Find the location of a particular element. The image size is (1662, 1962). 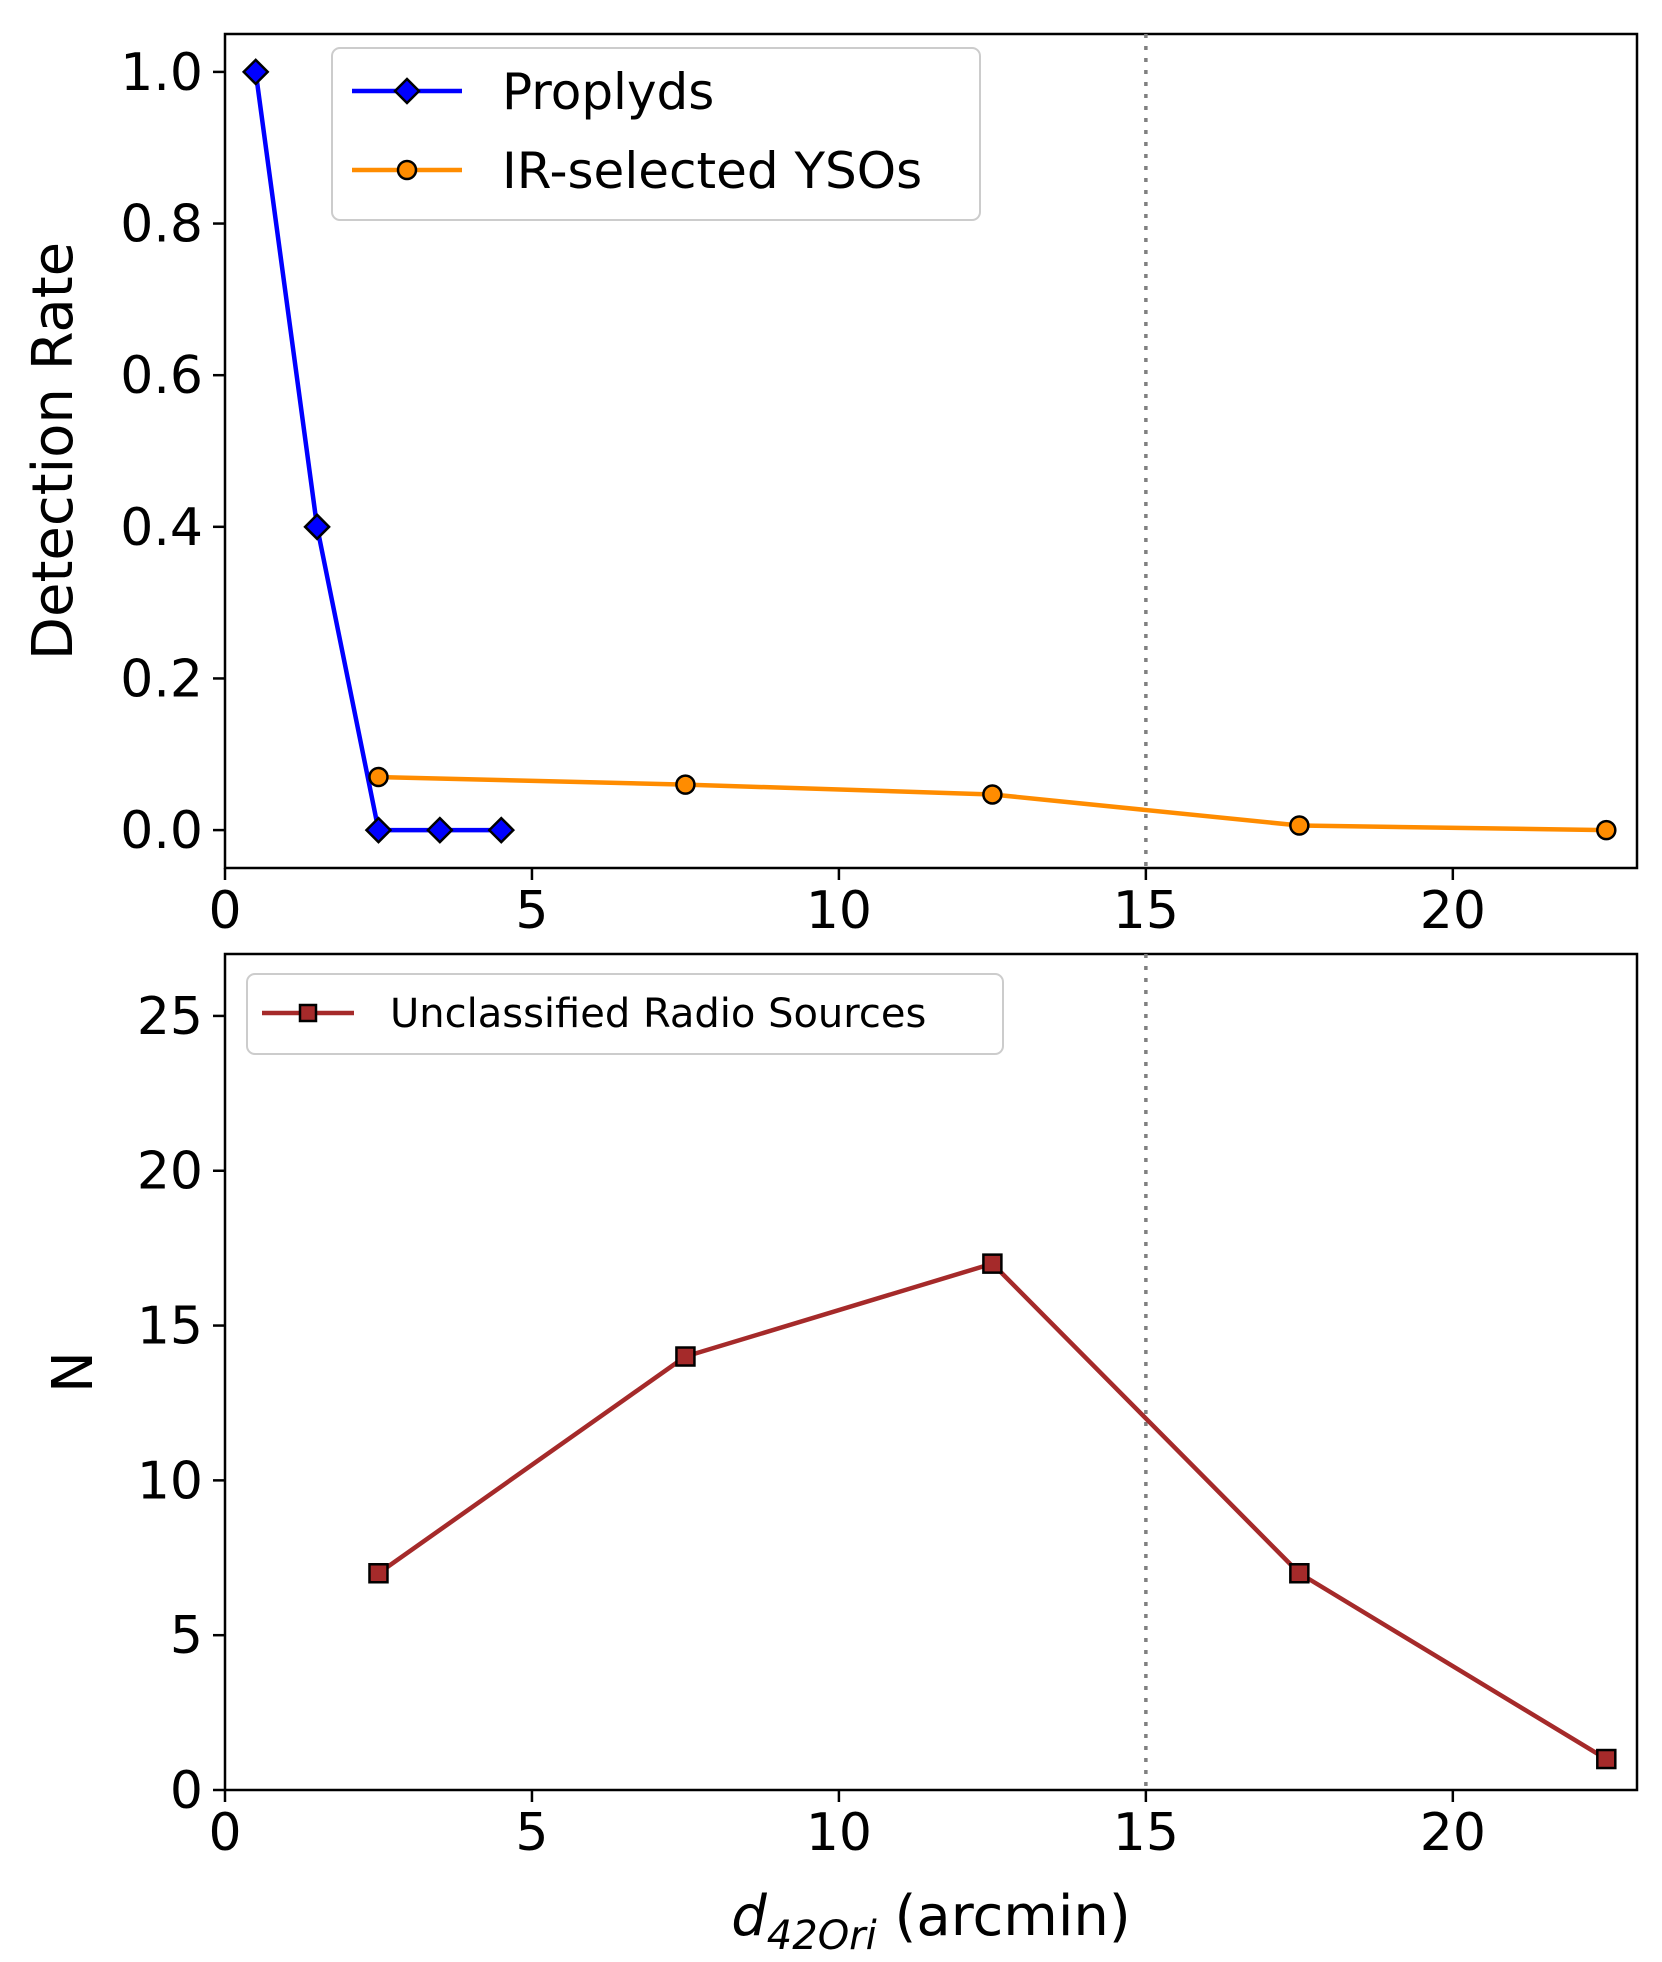

y-tick-label: 5 is located at coordinates (186, 1636).